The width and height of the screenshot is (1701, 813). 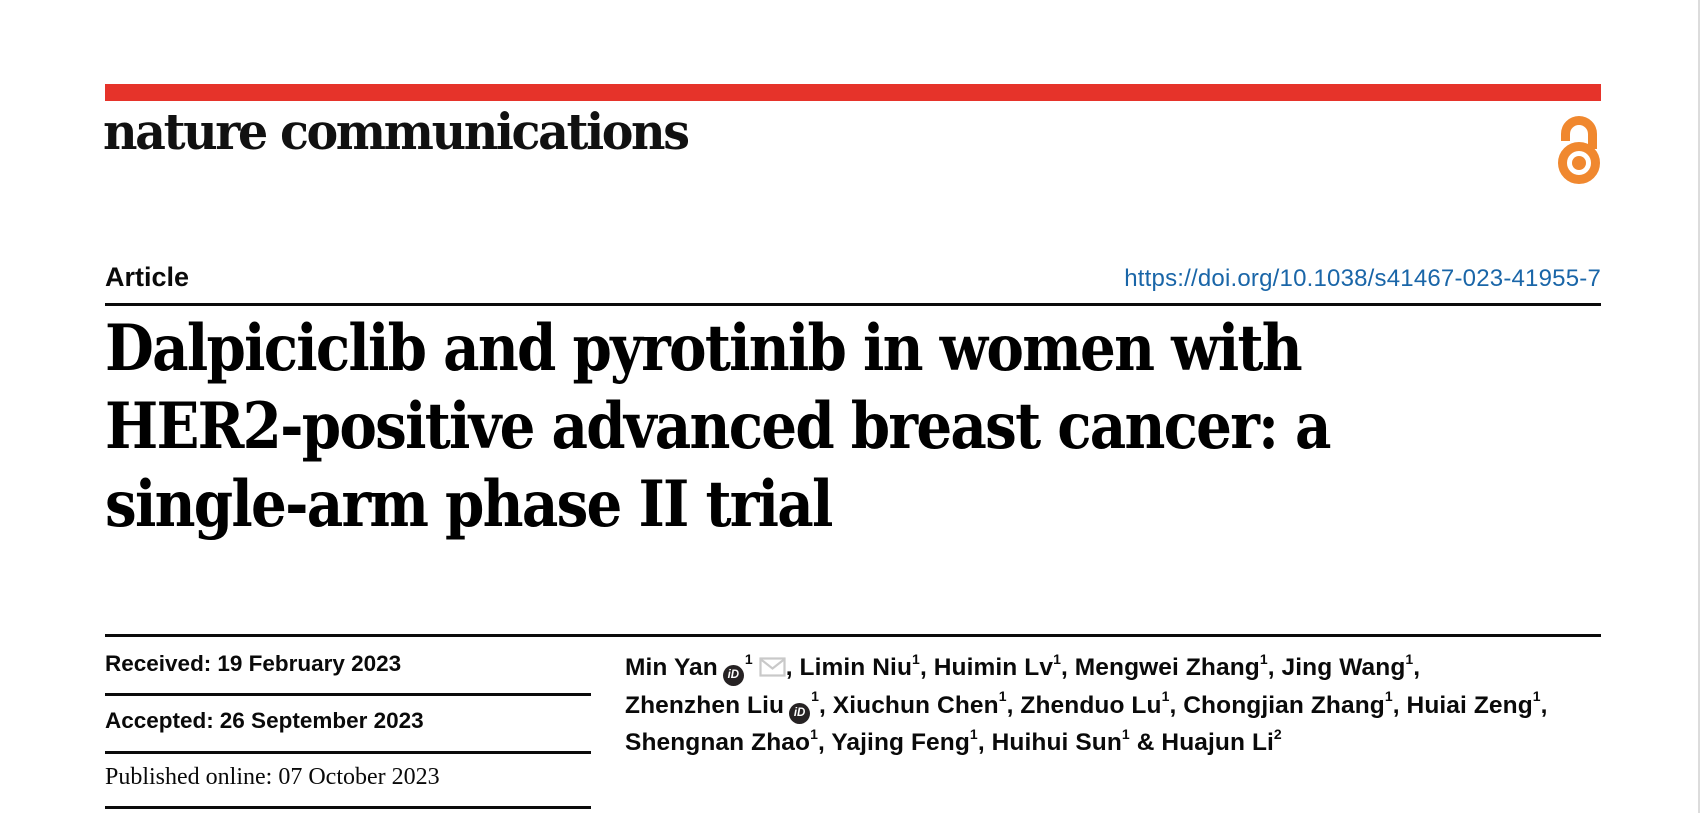 What do you see at coordinates (321, 720) in the screenshot?
I see `accepted-value: 26 September 2023` at bounding box center [321, 720].